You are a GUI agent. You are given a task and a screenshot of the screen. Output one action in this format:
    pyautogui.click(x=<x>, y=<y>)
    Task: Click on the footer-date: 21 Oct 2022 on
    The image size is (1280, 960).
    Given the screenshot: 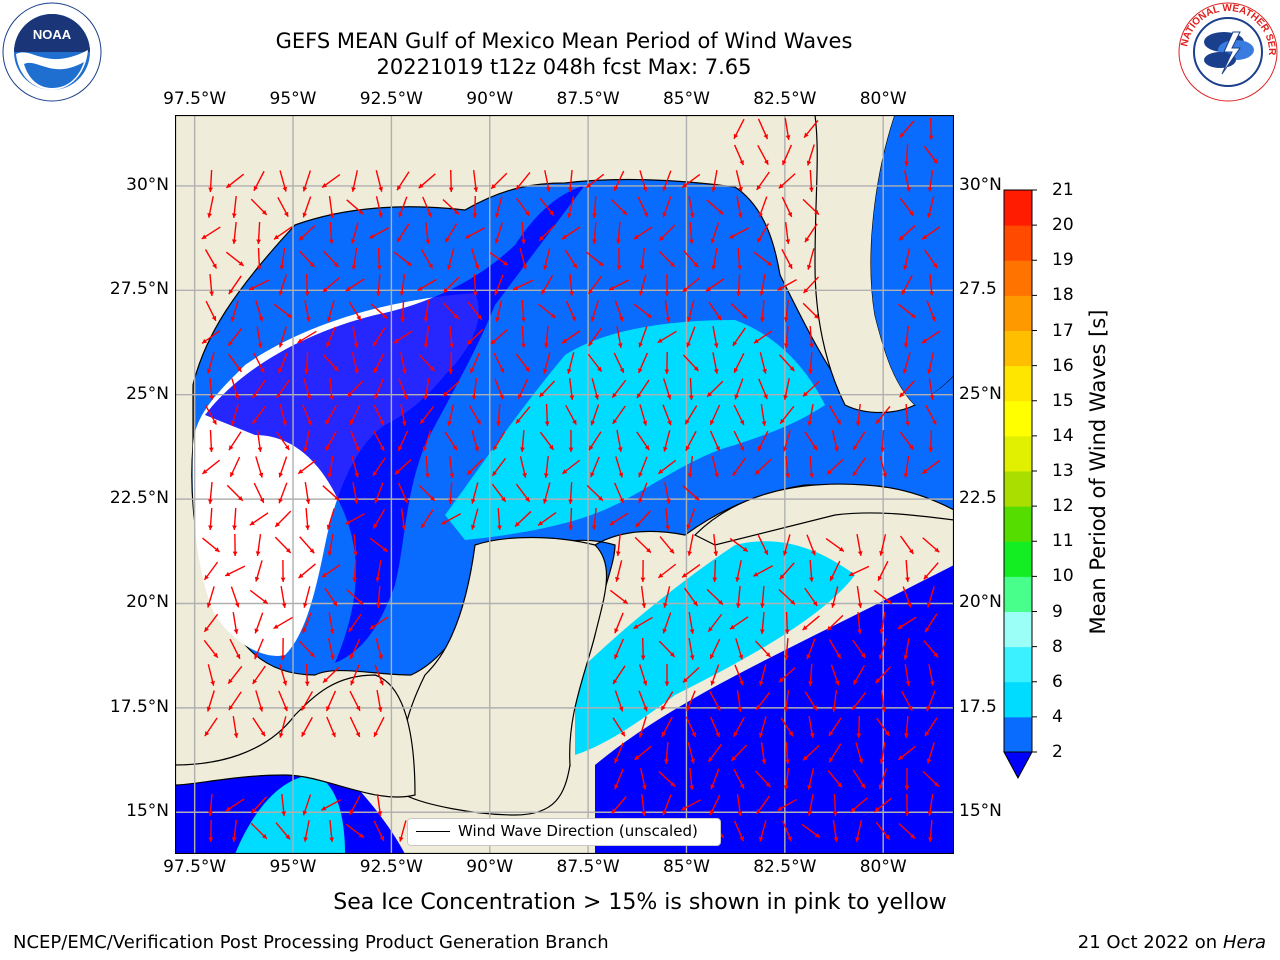 What is the action you would take?
    pyautogui.click(x=1150, y=942)
    